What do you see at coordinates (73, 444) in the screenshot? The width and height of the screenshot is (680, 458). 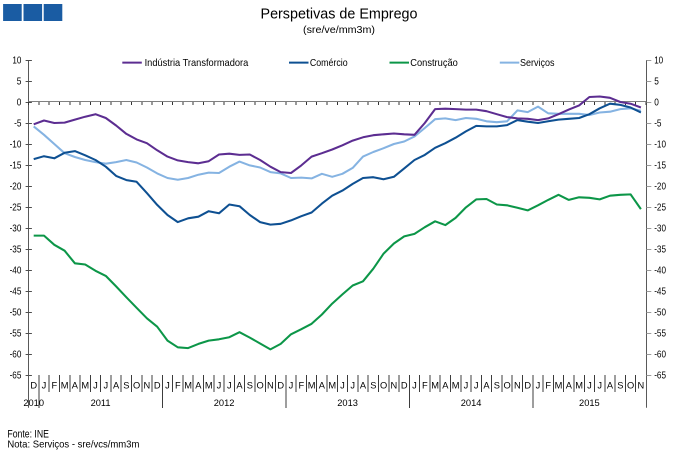 I see `svg-text: Nota: Serviços - sre/vcs/mm3m` at bounding box center [73, 444].